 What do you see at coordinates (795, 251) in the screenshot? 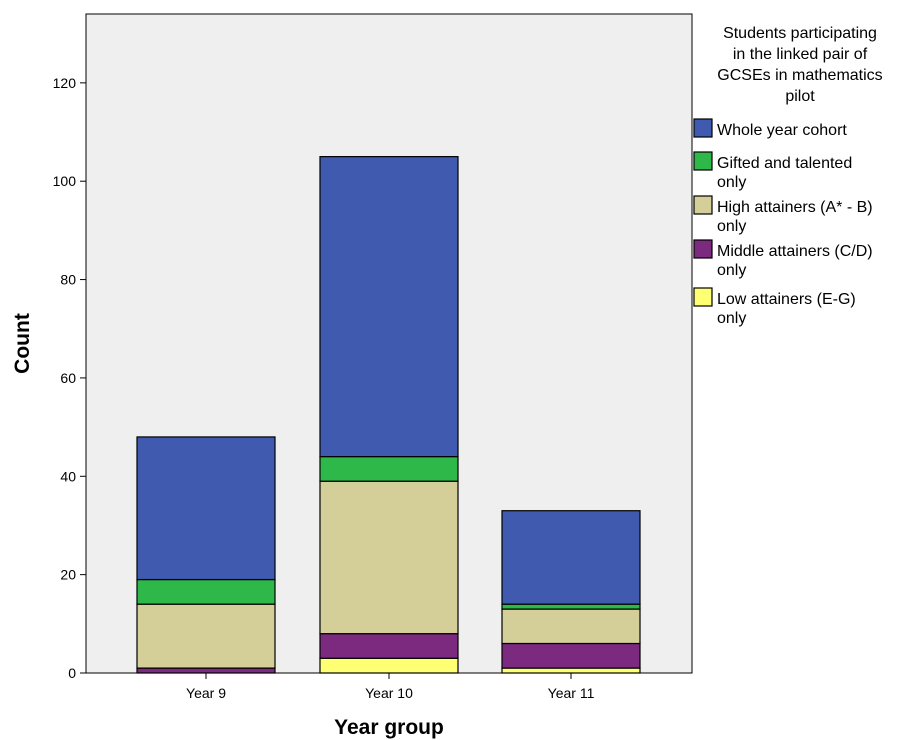
I see `legend-entry-label: Middle attainers (C/D)` at bounding box center [795, 251].